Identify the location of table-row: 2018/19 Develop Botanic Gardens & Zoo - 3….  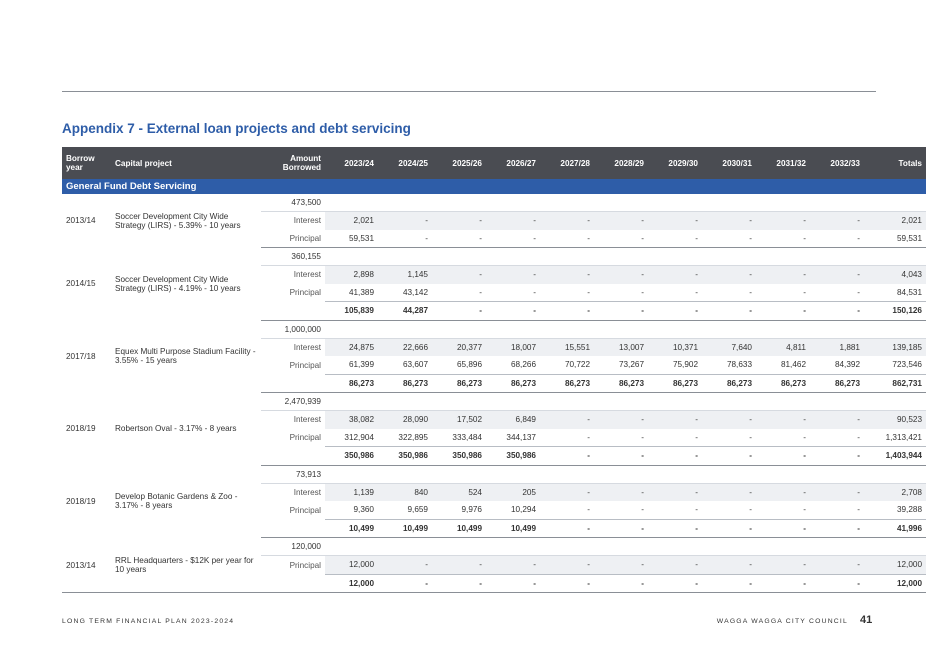
(494, 487).